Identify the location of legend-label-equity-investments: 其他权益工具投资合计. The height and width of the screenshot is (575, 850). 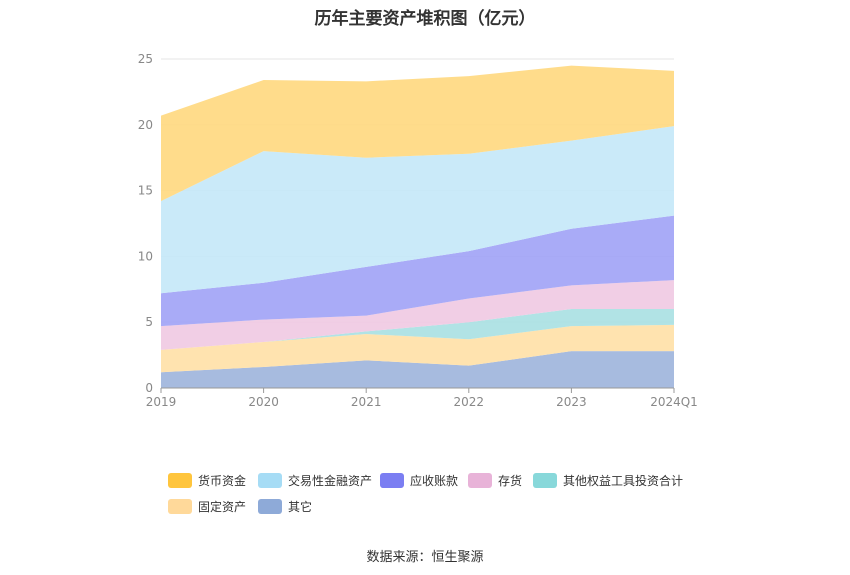
(623, 481).